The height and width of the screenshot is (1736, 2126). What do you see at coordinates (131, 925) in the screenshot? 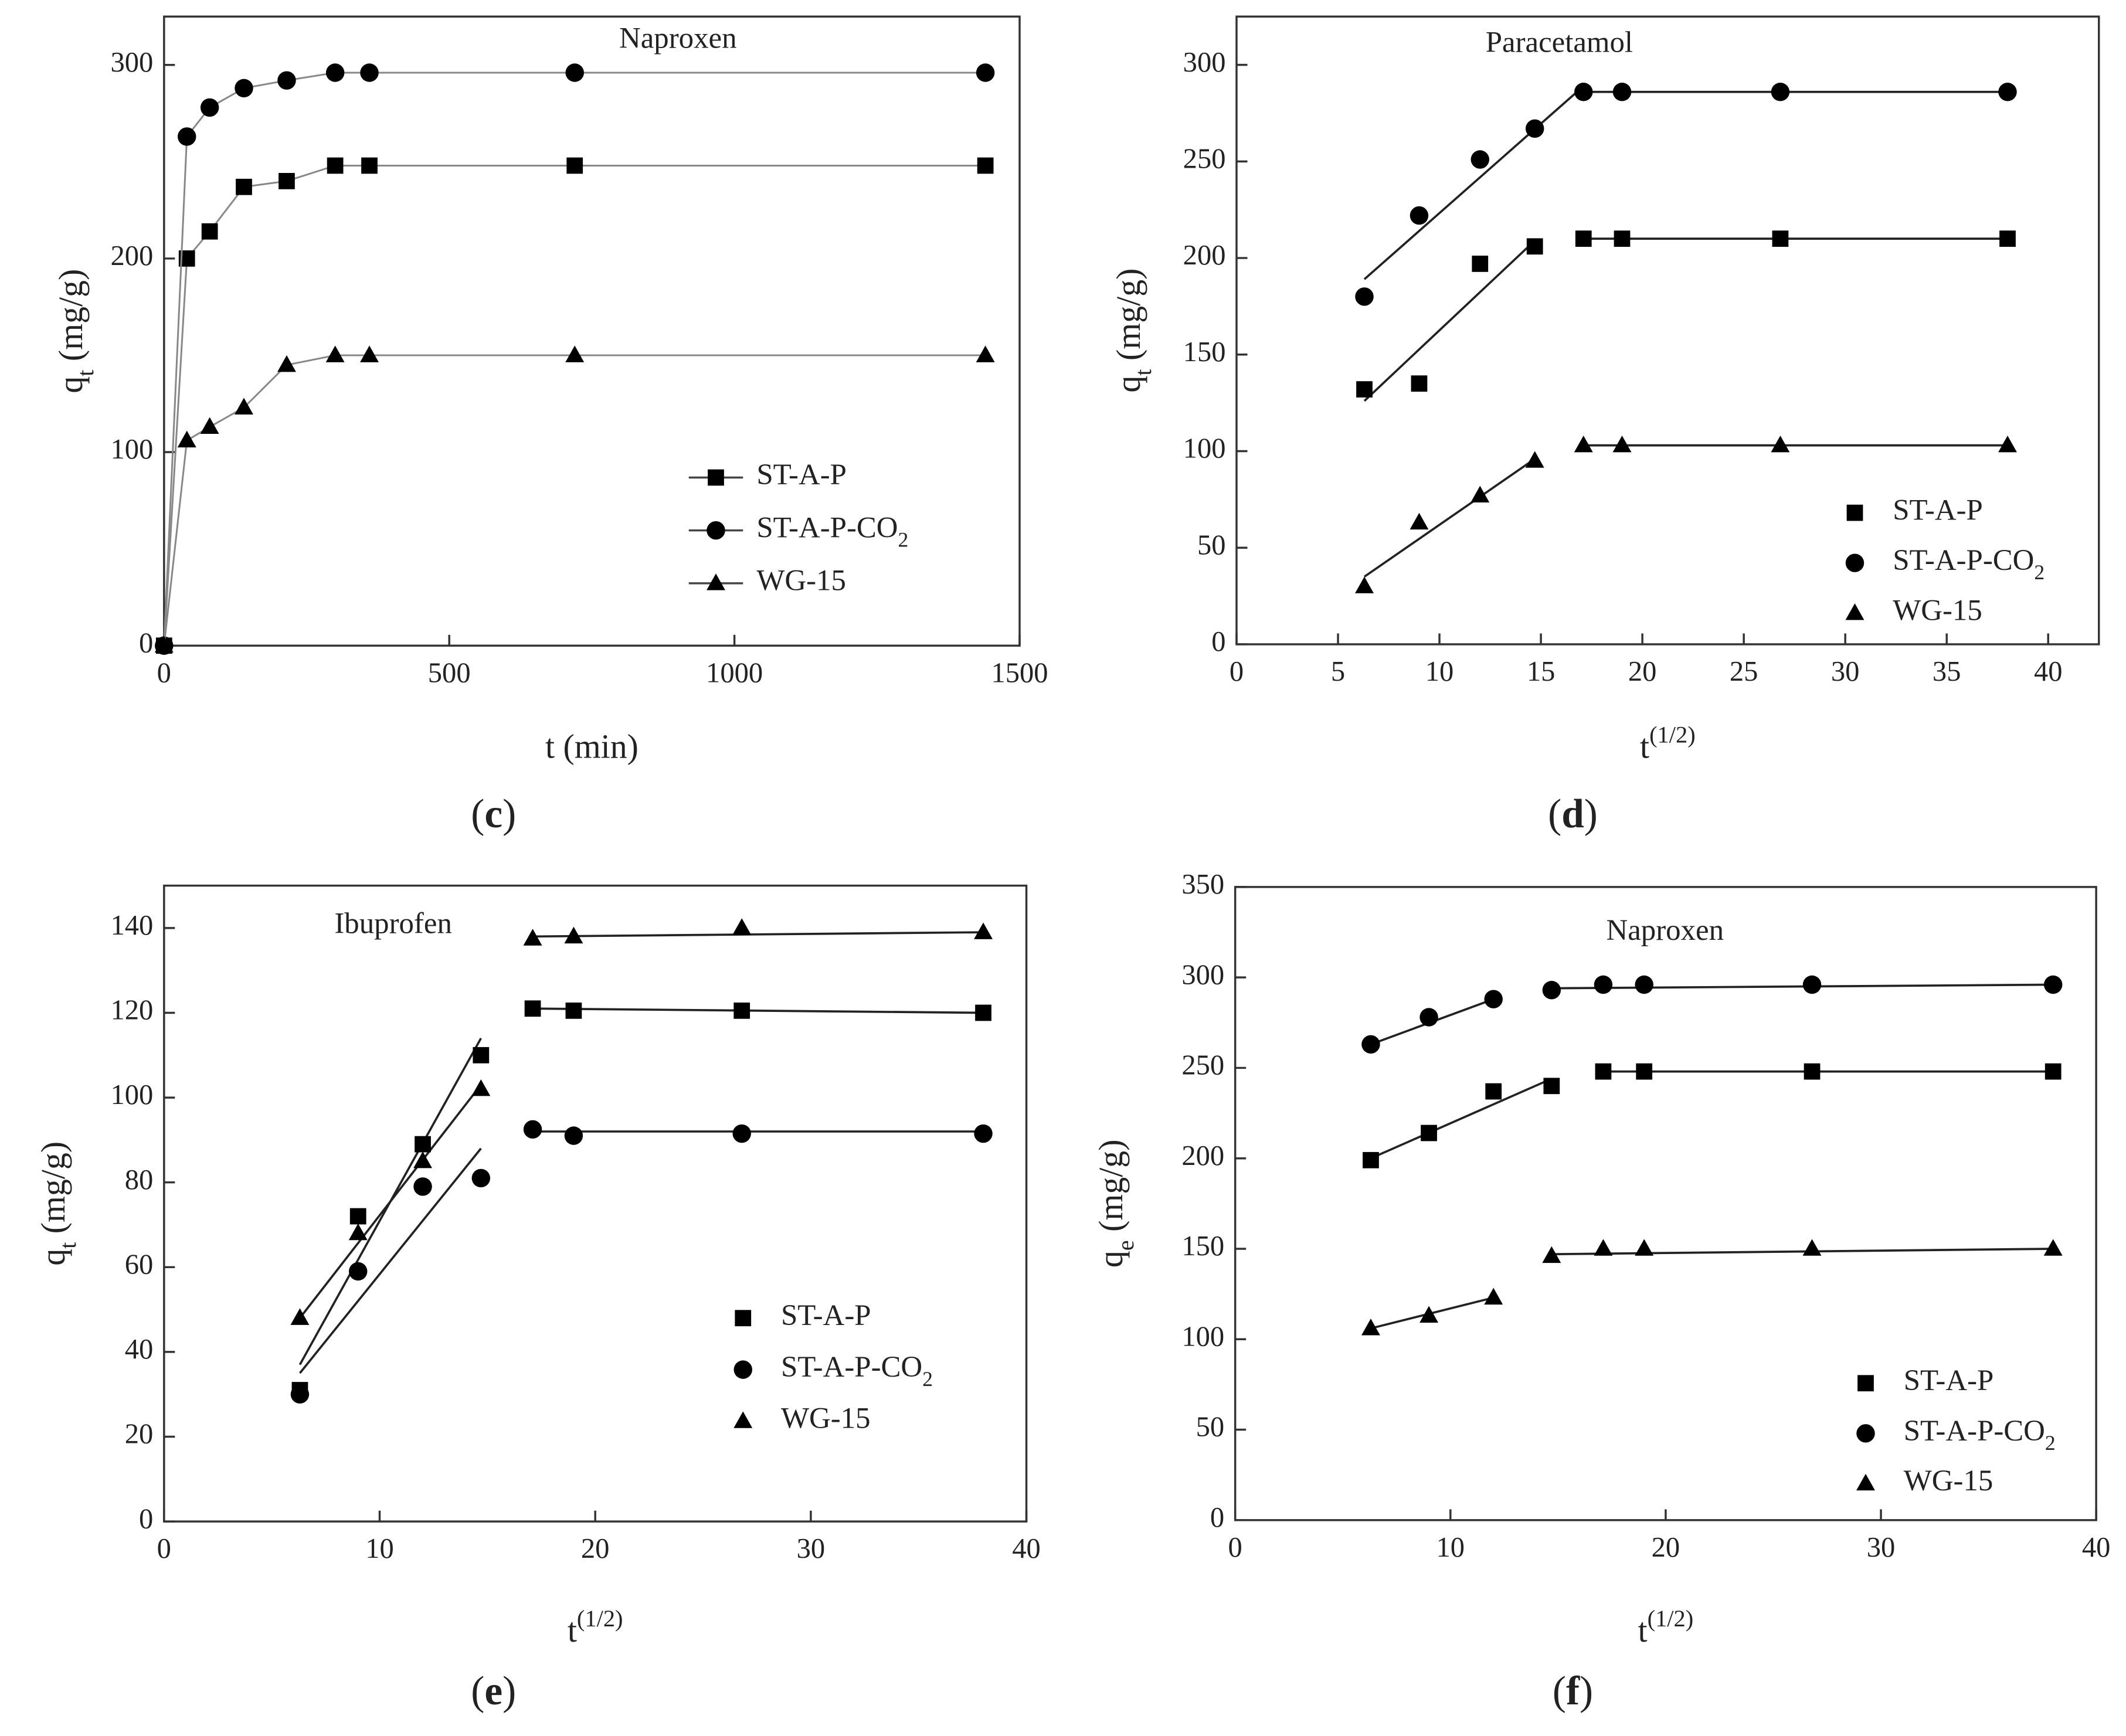
I see `y-tick-label: 140` at bounding box center [131, 925].